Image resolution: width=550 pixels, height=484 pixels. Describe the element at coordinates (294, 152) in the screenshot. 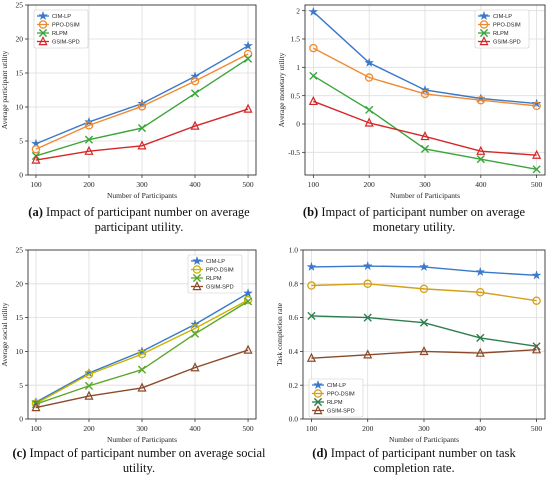

I see `chart-b-ytick-label: -0.5` at that location.